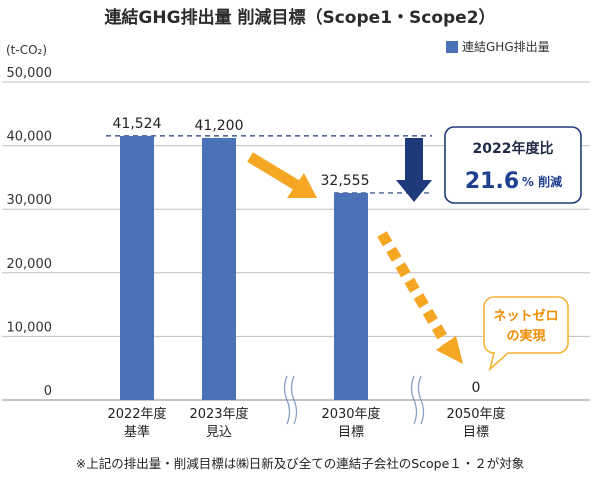  Describe the element at coordinates (525, 316) in the screenshot. I see `net-zero-line1: ネットゼロ` at that location.